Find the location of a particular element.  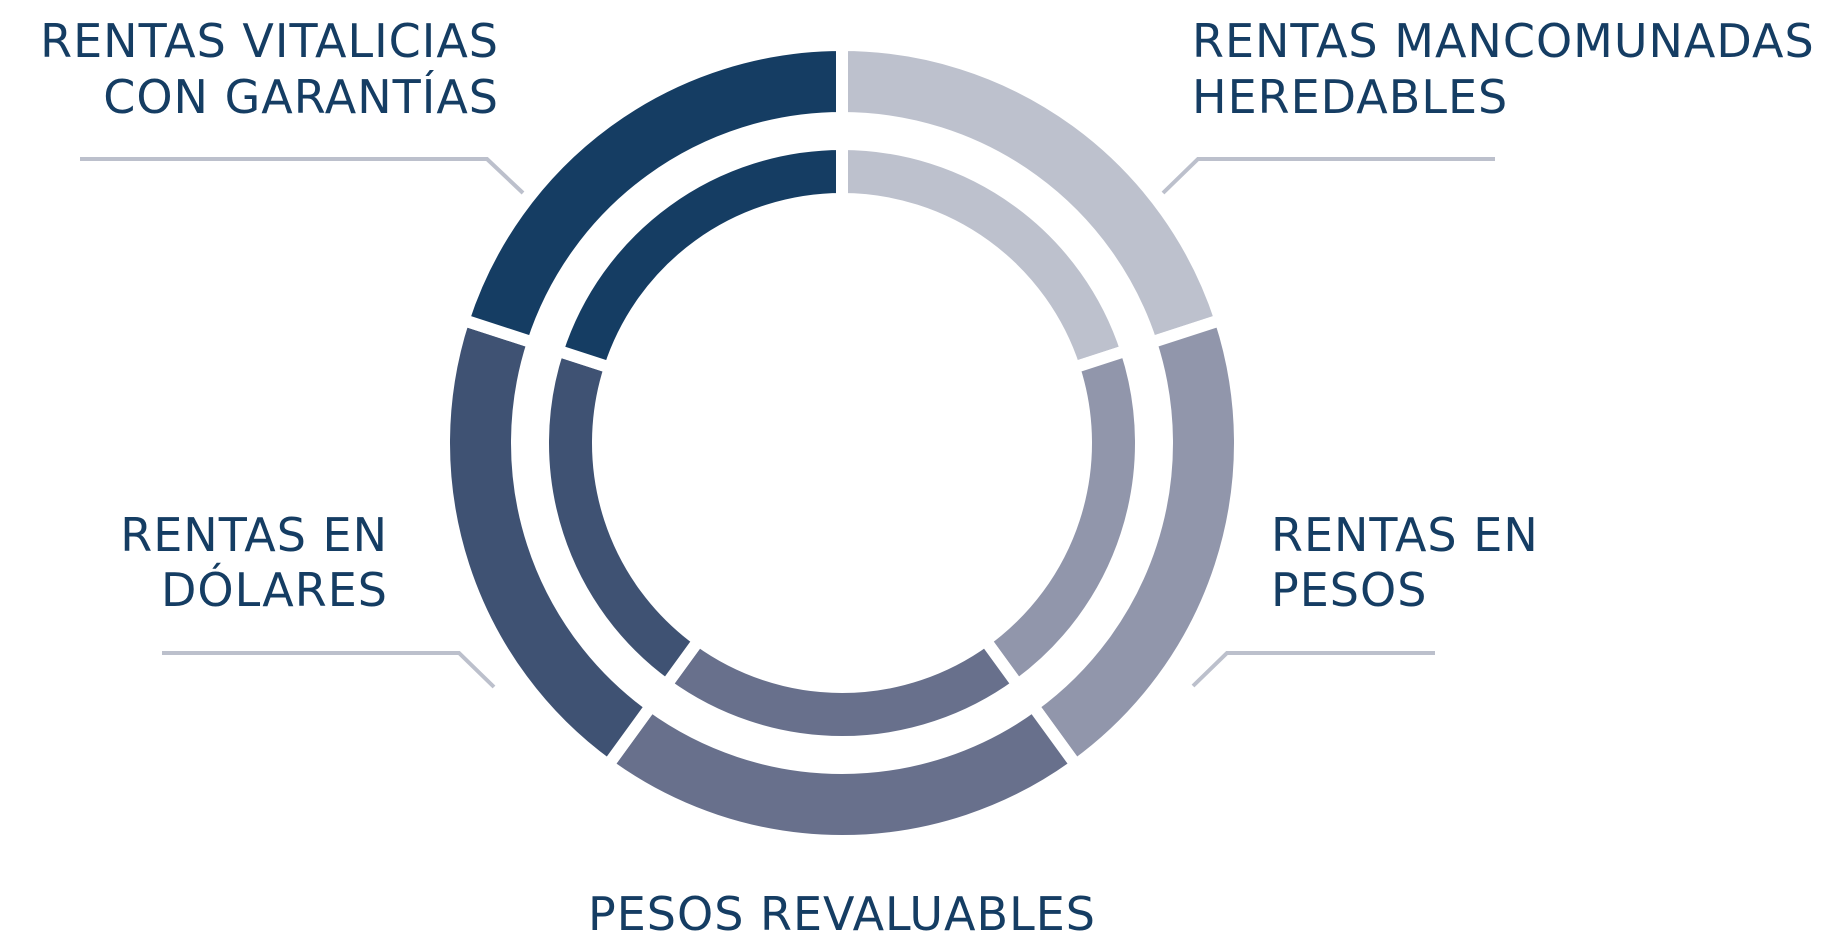

label: DÓLARES is located at coordinates (274, 590).